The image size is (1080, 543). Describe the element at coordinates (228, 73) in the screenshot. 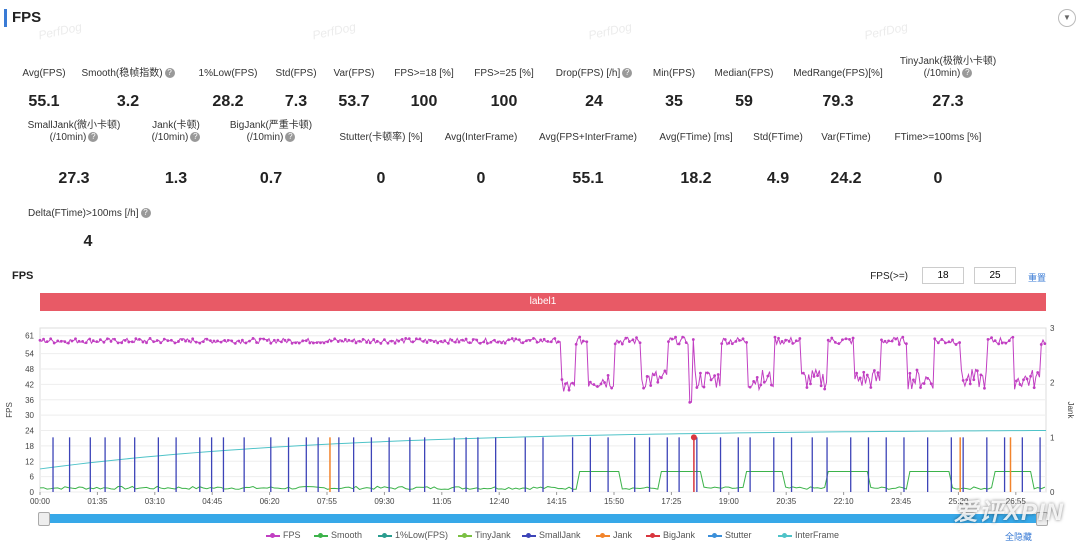

I see `metric-label-text: 1%Low(FPS)` at that location.